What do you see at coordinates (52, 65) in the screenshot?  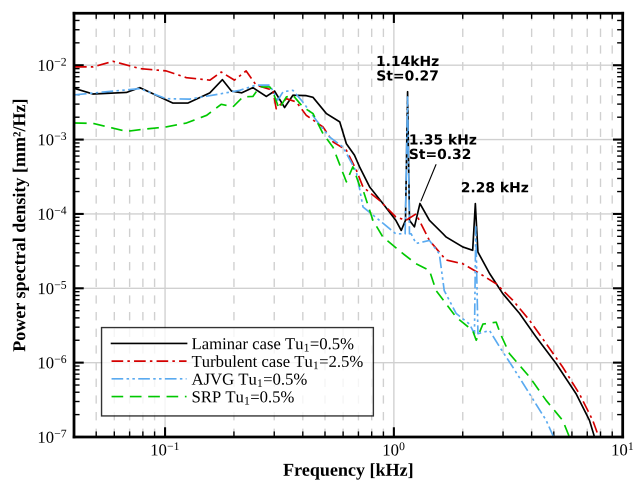 I see `y-tick-label: 10$^{−2}$` at bounding box center [52, 65].